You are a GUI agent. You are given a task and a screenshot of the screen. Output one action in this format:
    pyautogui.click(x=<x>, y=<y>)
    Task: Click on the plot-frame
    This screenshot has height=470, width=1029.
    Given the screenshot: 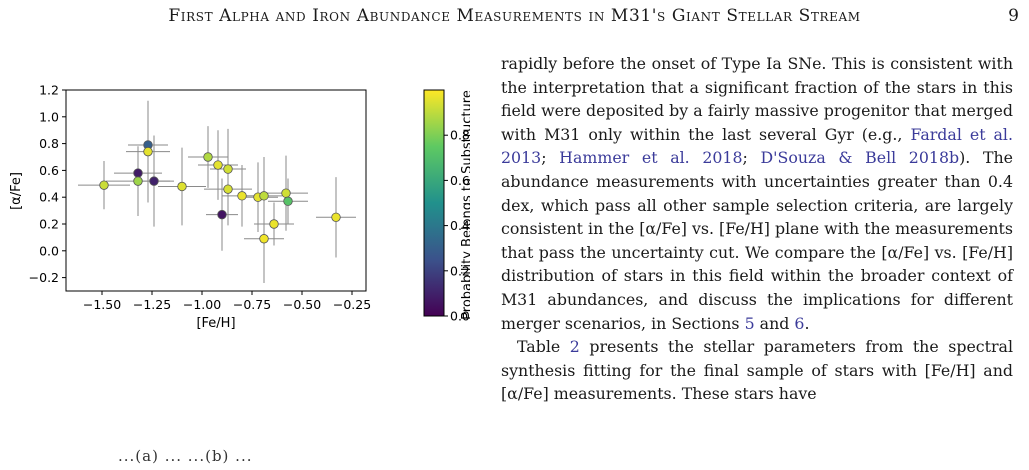 What is the action you would take?
    pyautogui.click(x=216, y=190)
    